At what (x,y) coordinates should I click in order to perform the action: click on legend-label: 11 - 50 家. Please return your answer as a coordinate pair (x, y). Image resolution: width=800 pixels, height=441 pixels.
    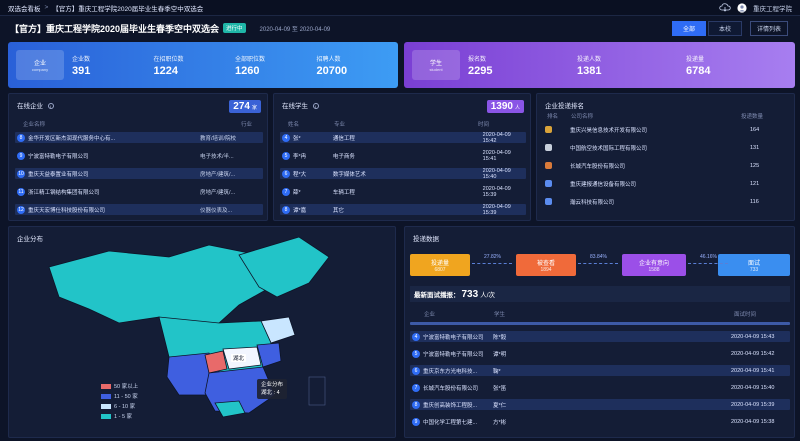
    Looking at the image, I should click on (126, 397).